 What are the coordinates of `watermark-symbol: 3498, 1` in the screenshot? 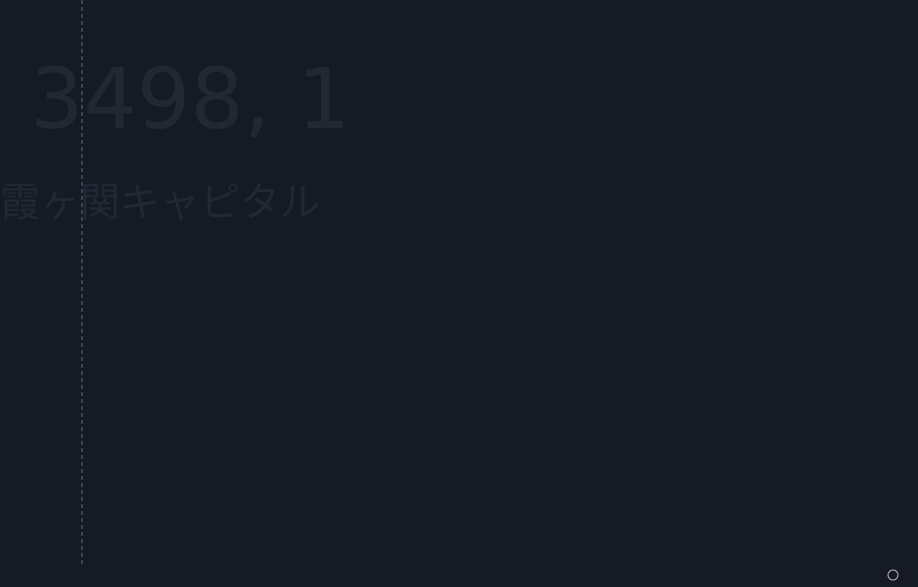 It's located at (190, 99).